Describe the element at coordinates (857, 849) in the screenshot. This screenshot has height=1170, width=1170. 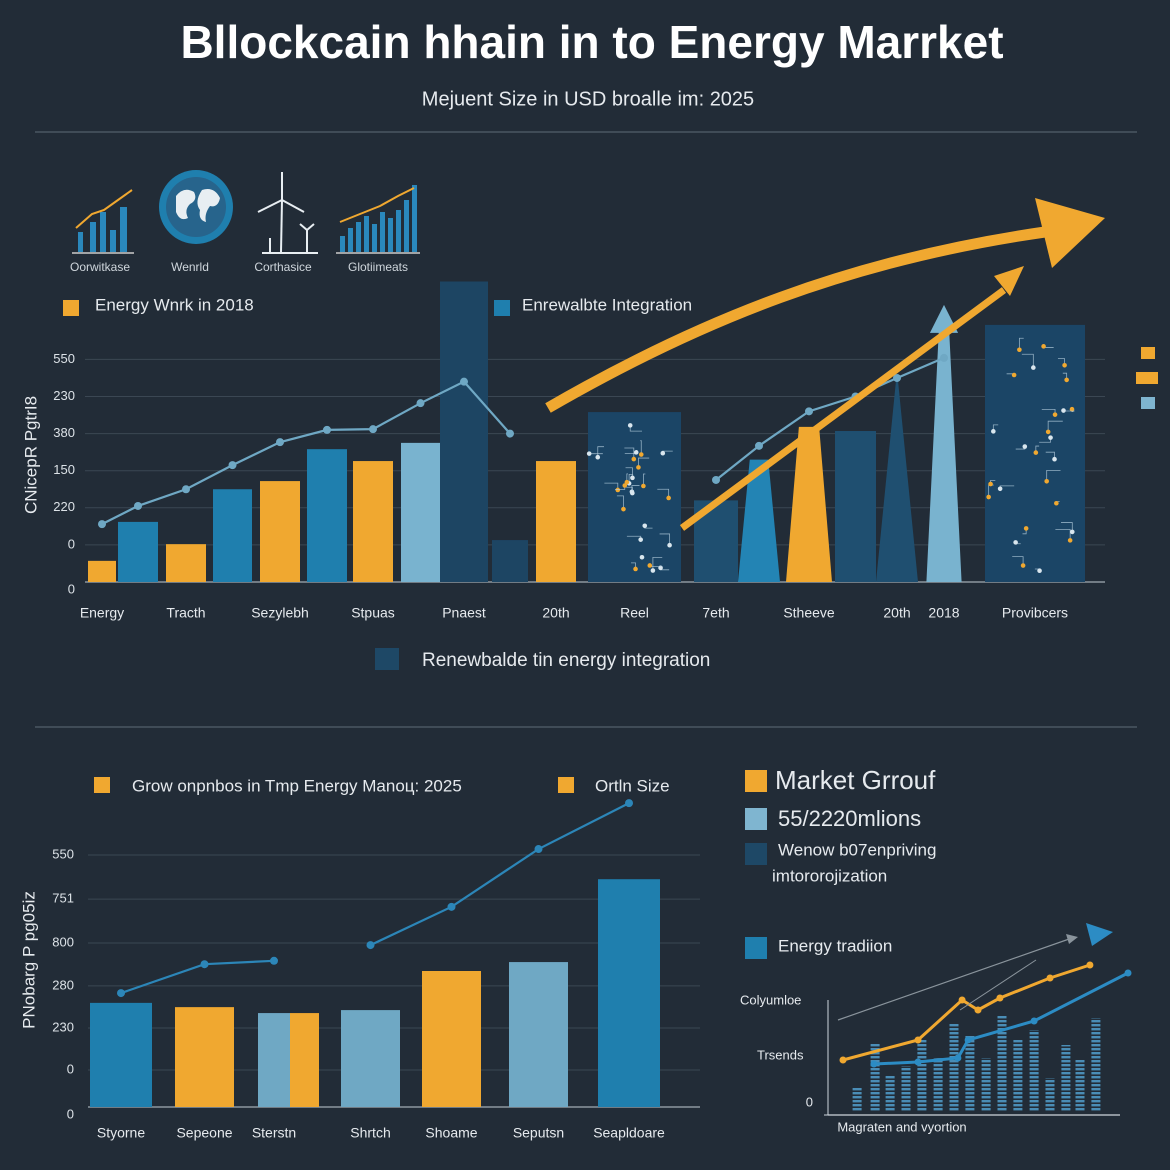
I see `legend-label: Wenow b07enpriving` at that location.